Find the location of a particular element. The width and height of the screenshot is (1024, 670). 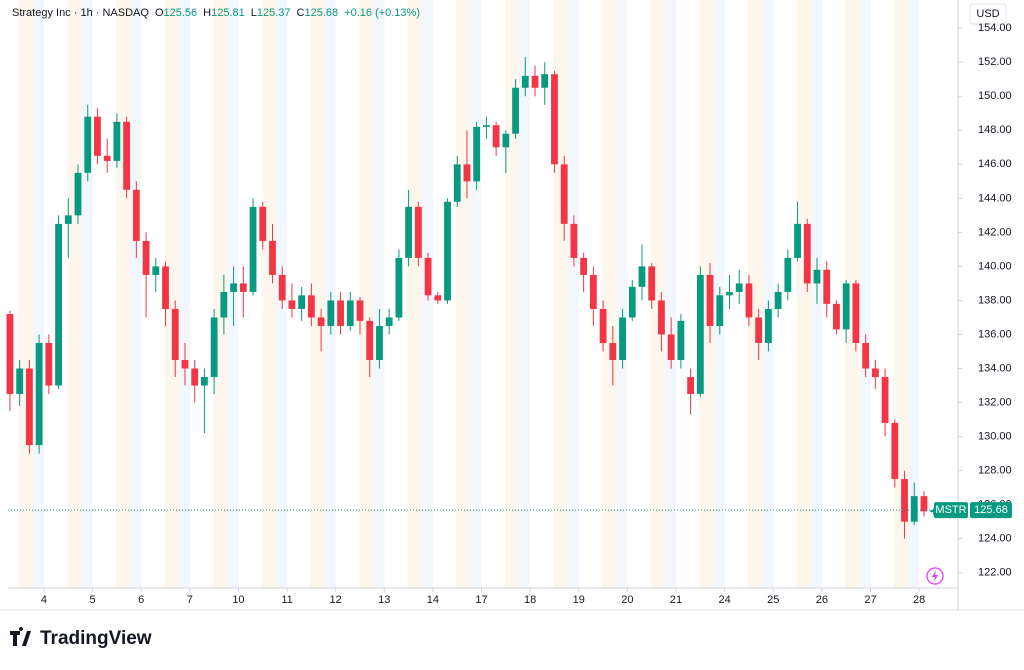

y-tick-label: 128.00 is located at coordinates (995, 471).